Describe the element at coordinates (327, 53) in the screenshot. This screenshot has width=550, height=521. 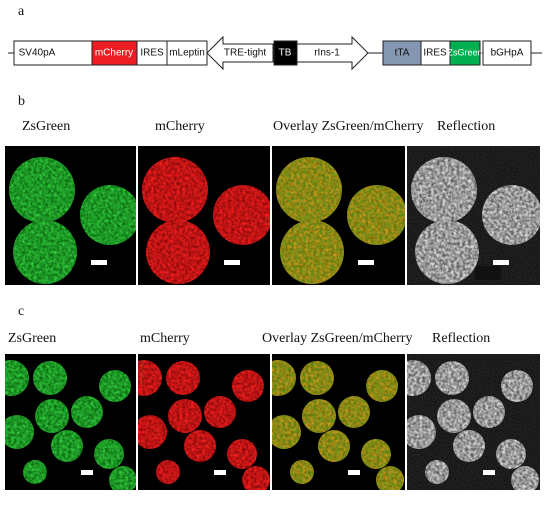
I see `element-label: rIns-1` at that location.